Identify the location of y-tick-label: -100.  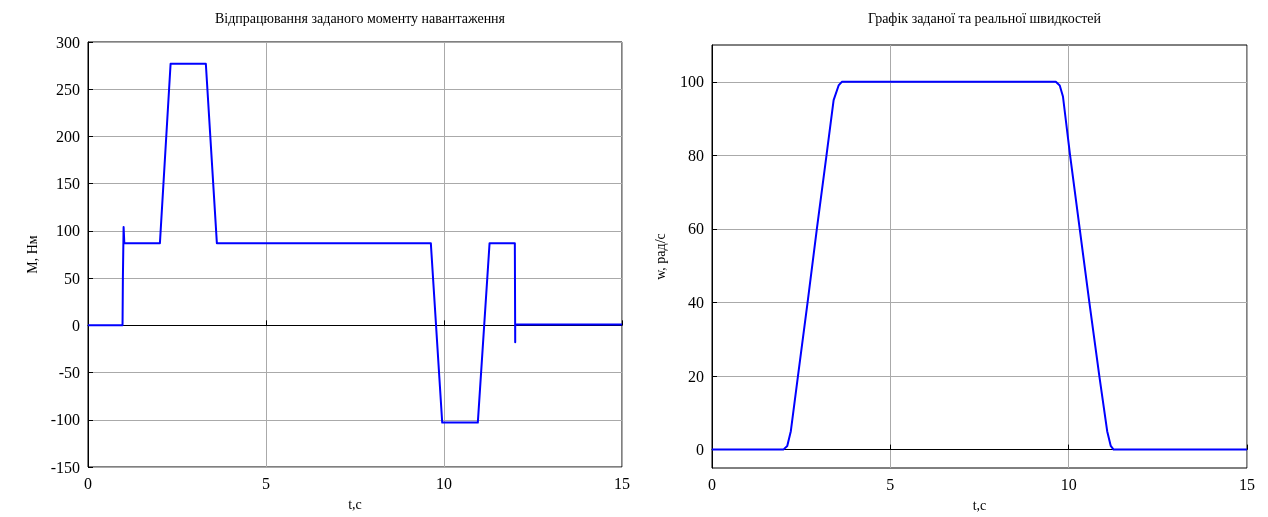
(65, 420).